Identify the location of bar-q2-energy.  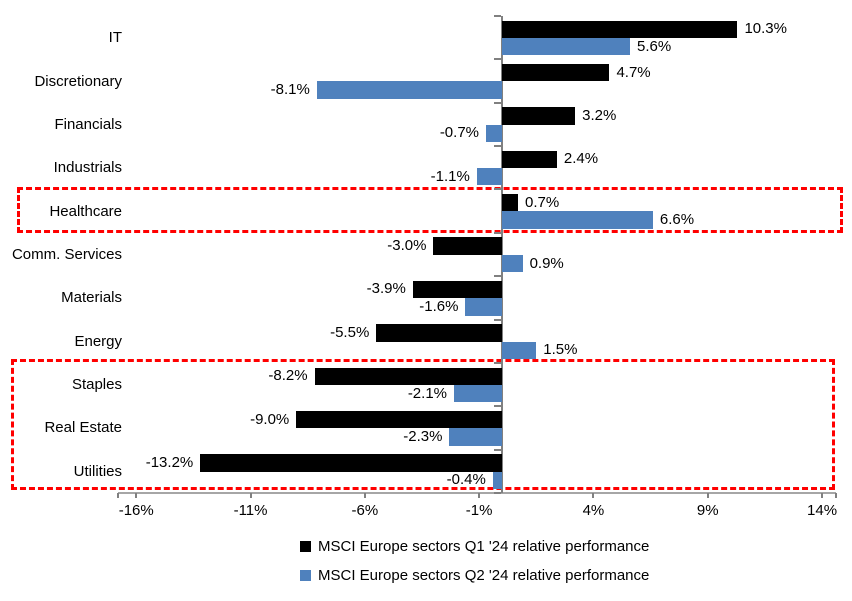
(519, 350).